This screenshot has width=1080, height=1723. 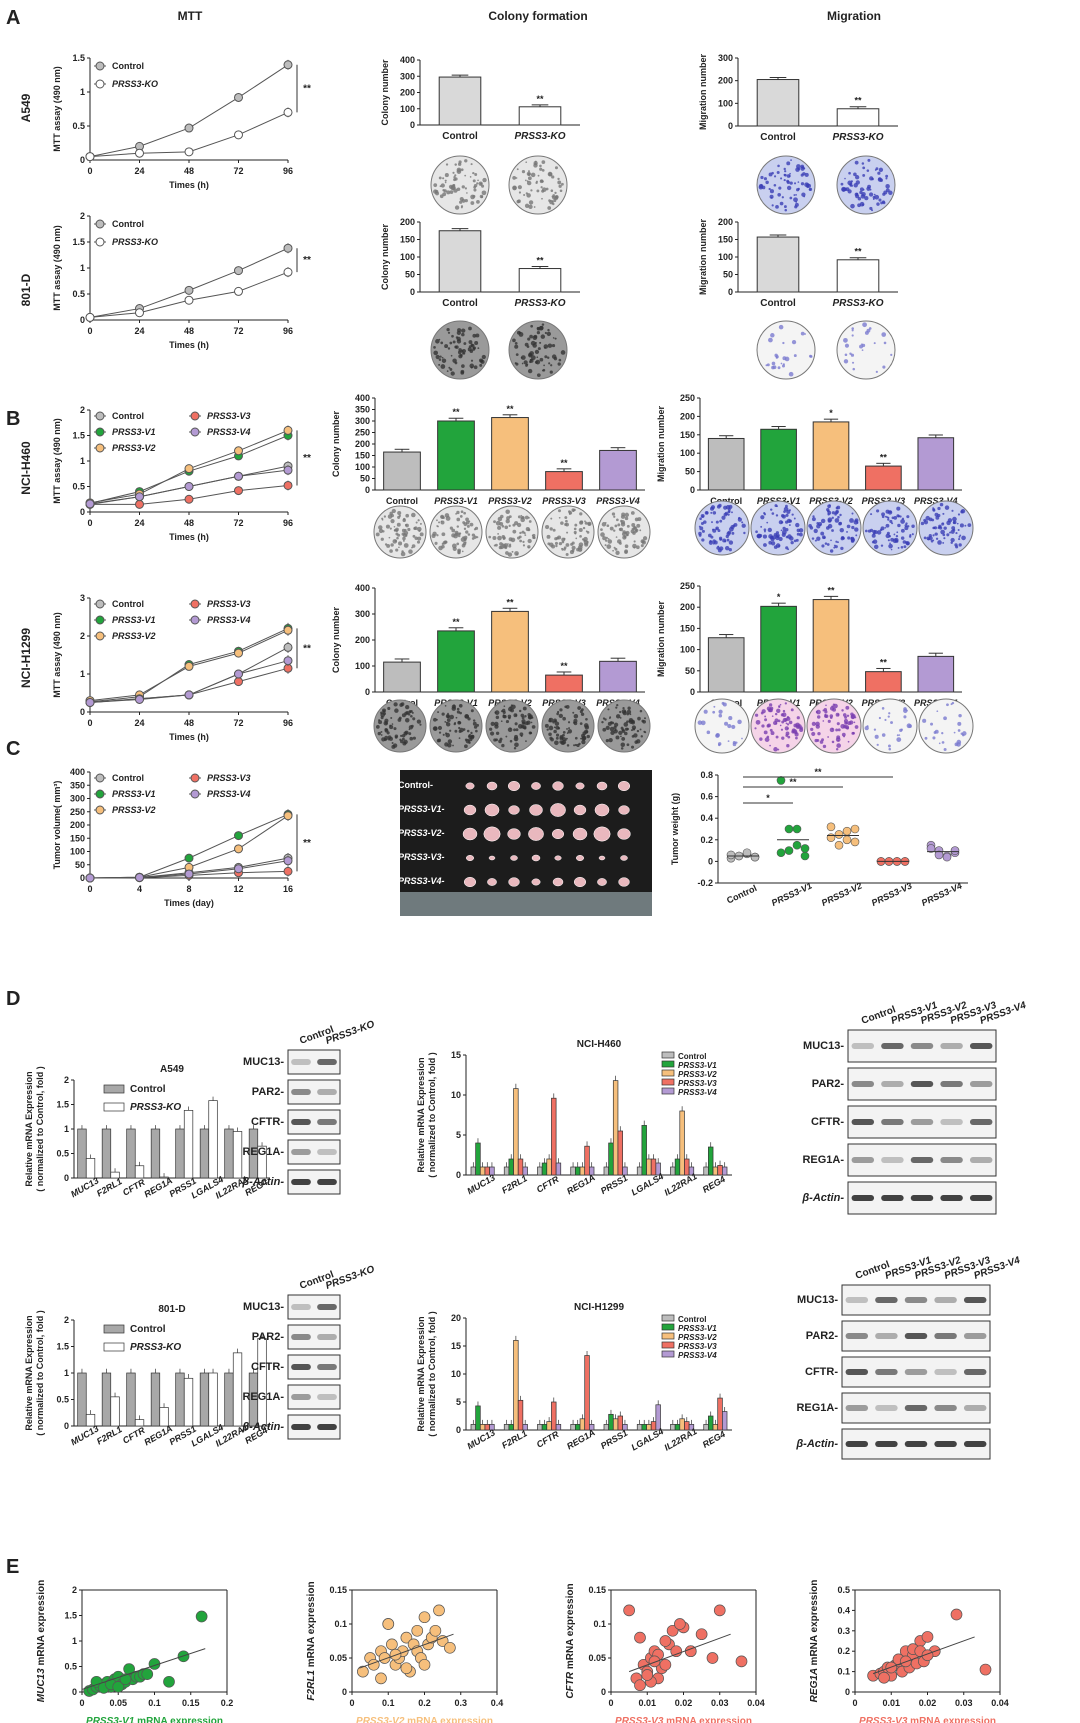 What do you see at coordinates (238, 476) in the screenshot?
I see `data-point` at bounding box center [238, 476].